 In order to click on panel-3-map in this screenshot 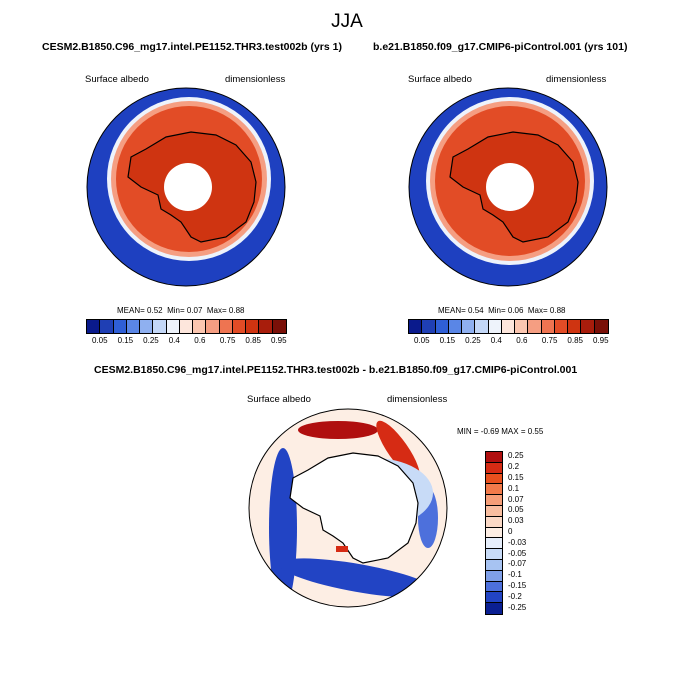, I will do `click(348, 508)`.